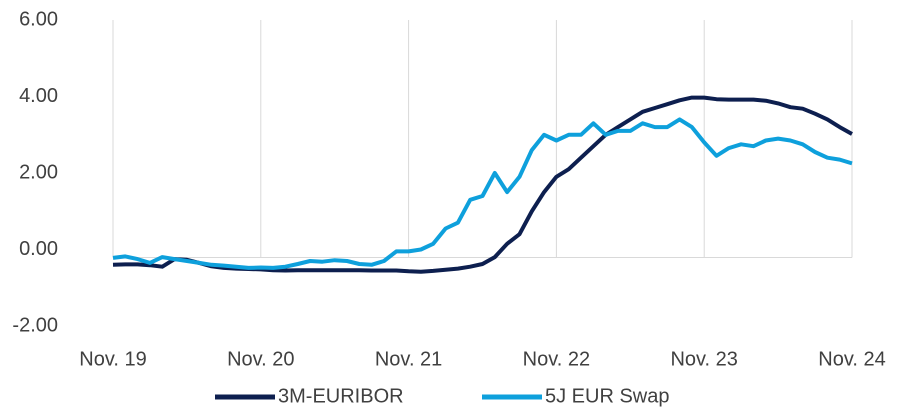  I want to click on y-tick-label: -2.00, so click(35, 325).